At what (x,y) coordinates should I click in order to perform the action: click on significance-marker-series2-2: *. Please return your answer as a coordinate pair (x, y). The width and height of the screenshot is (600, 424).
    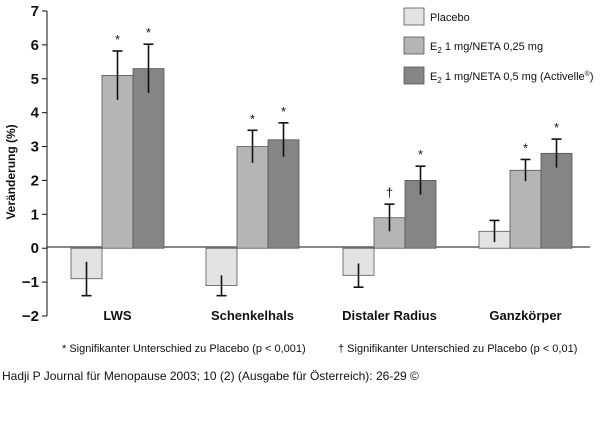
    Looking at the image, I should click on (420, 154).